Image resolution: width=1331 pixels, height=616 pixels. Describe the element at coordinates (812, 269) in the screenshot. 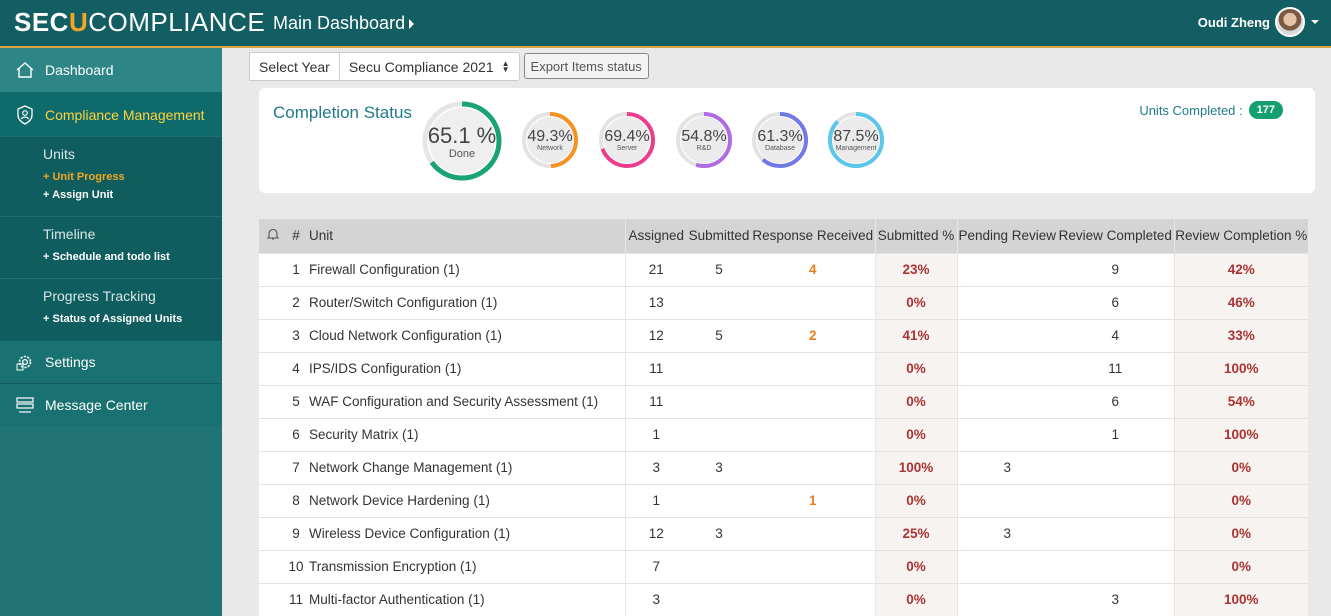

I see `table-cell: 4` at that location.